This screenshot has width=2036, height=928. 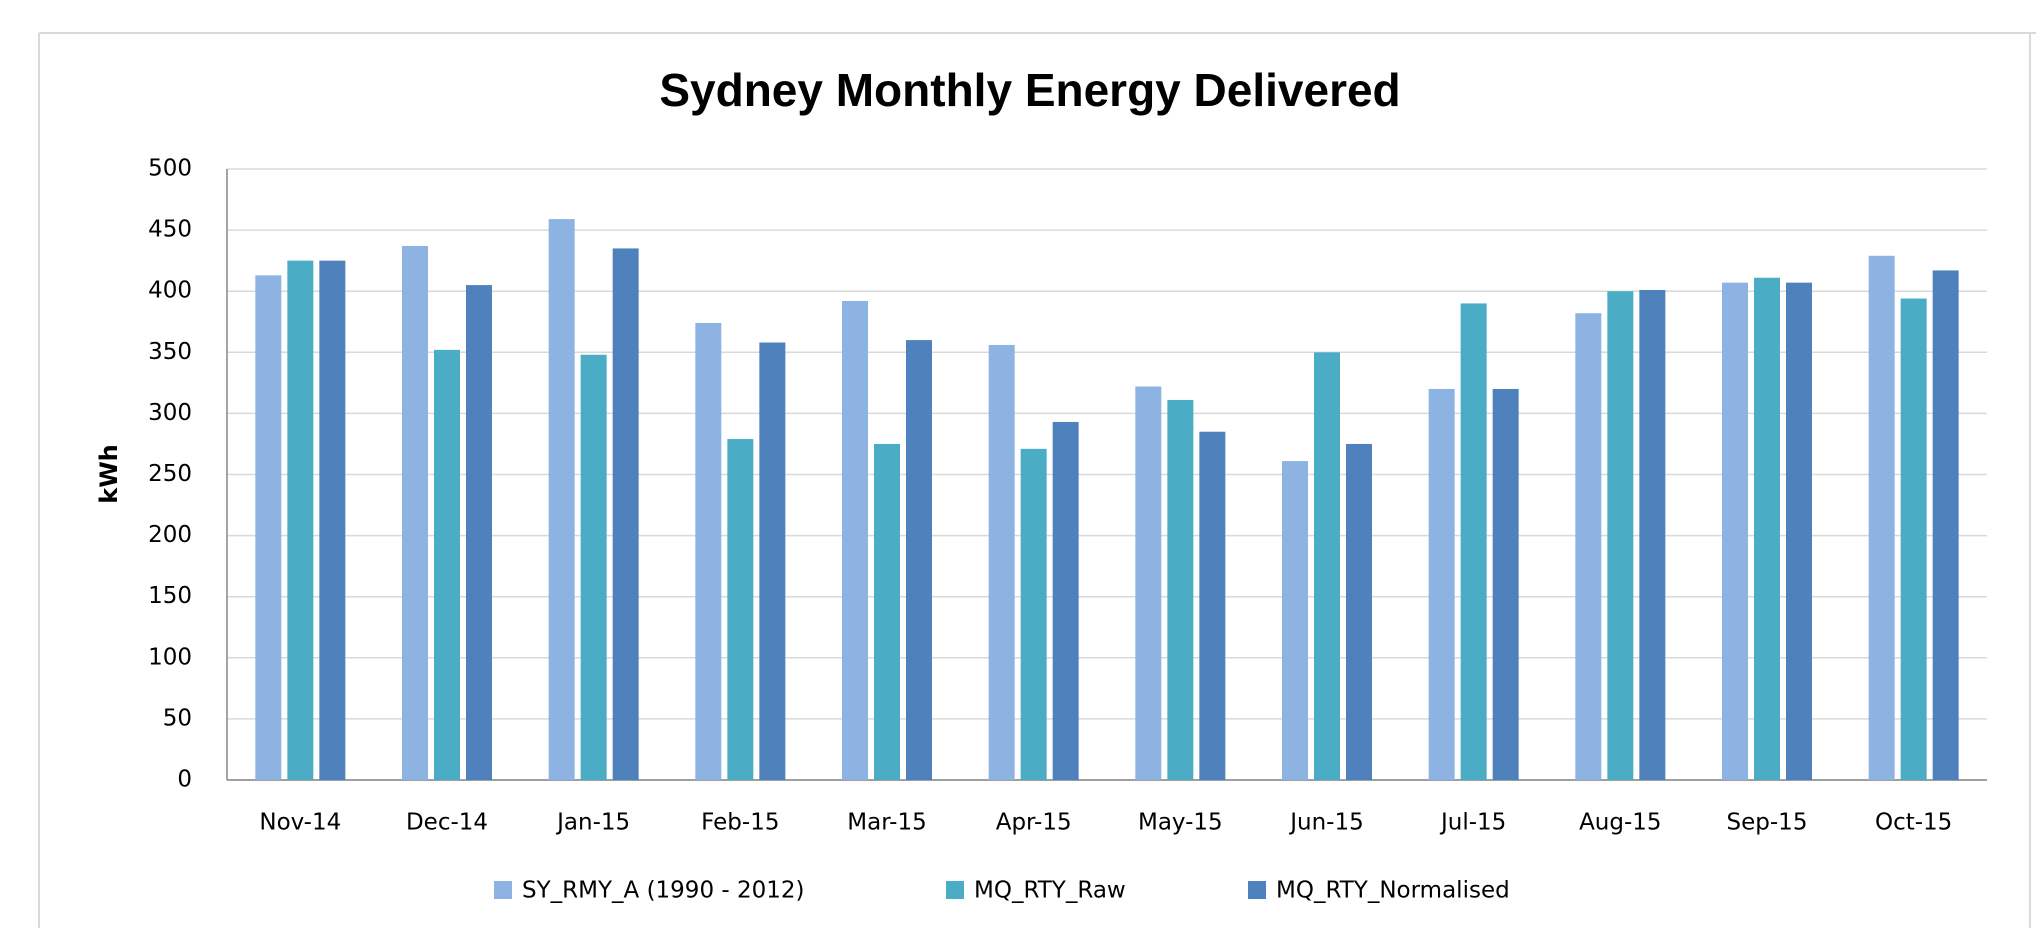 I want to click on x-tick-label: Apr-15, so click(x=1034, y=823).